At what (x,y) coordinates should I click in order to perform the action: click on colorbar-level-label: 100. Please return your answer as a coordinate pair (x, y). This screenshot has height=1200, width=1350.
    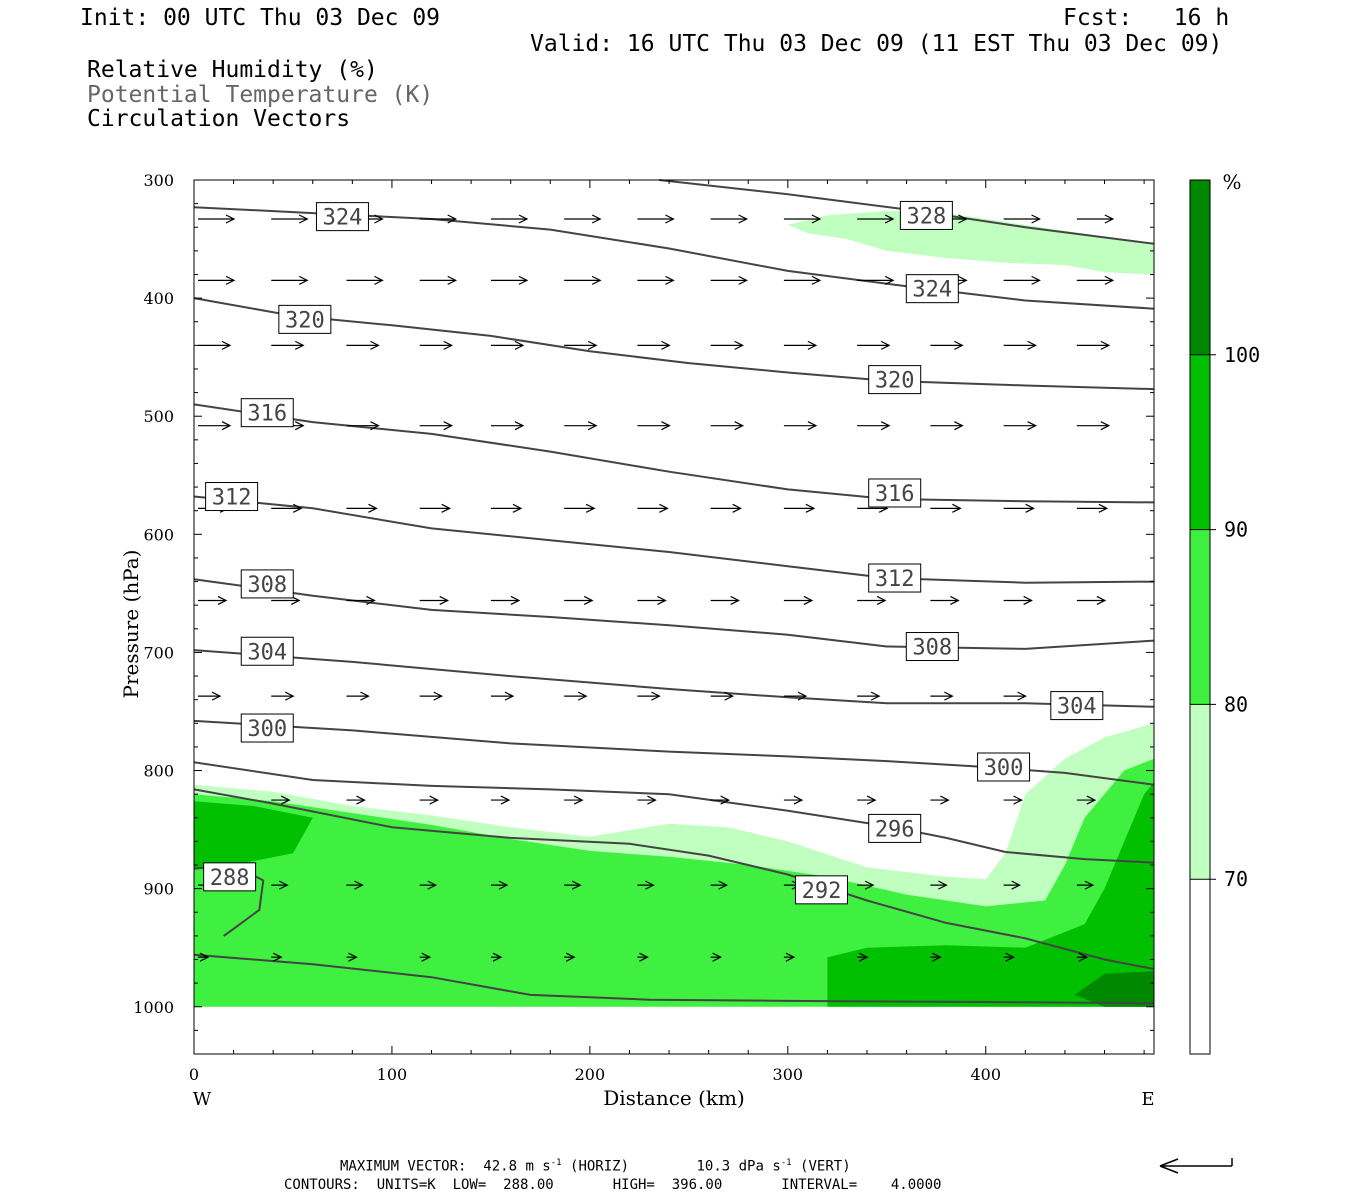
    Looking at the image, I should click on (1242, 355).